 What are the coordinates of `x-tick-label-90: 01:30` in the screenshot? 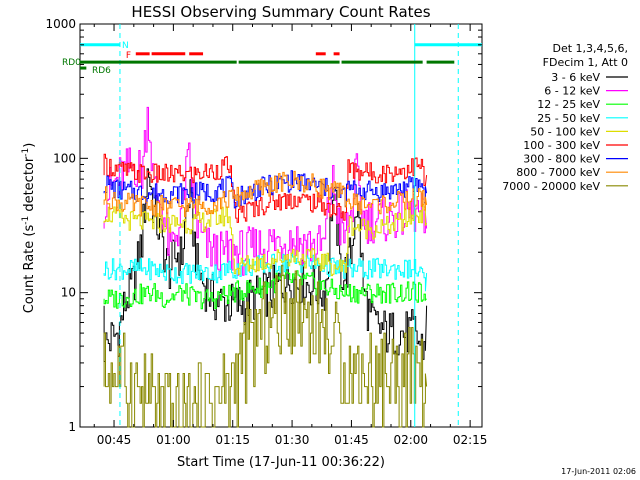 It's located at (292, 440).